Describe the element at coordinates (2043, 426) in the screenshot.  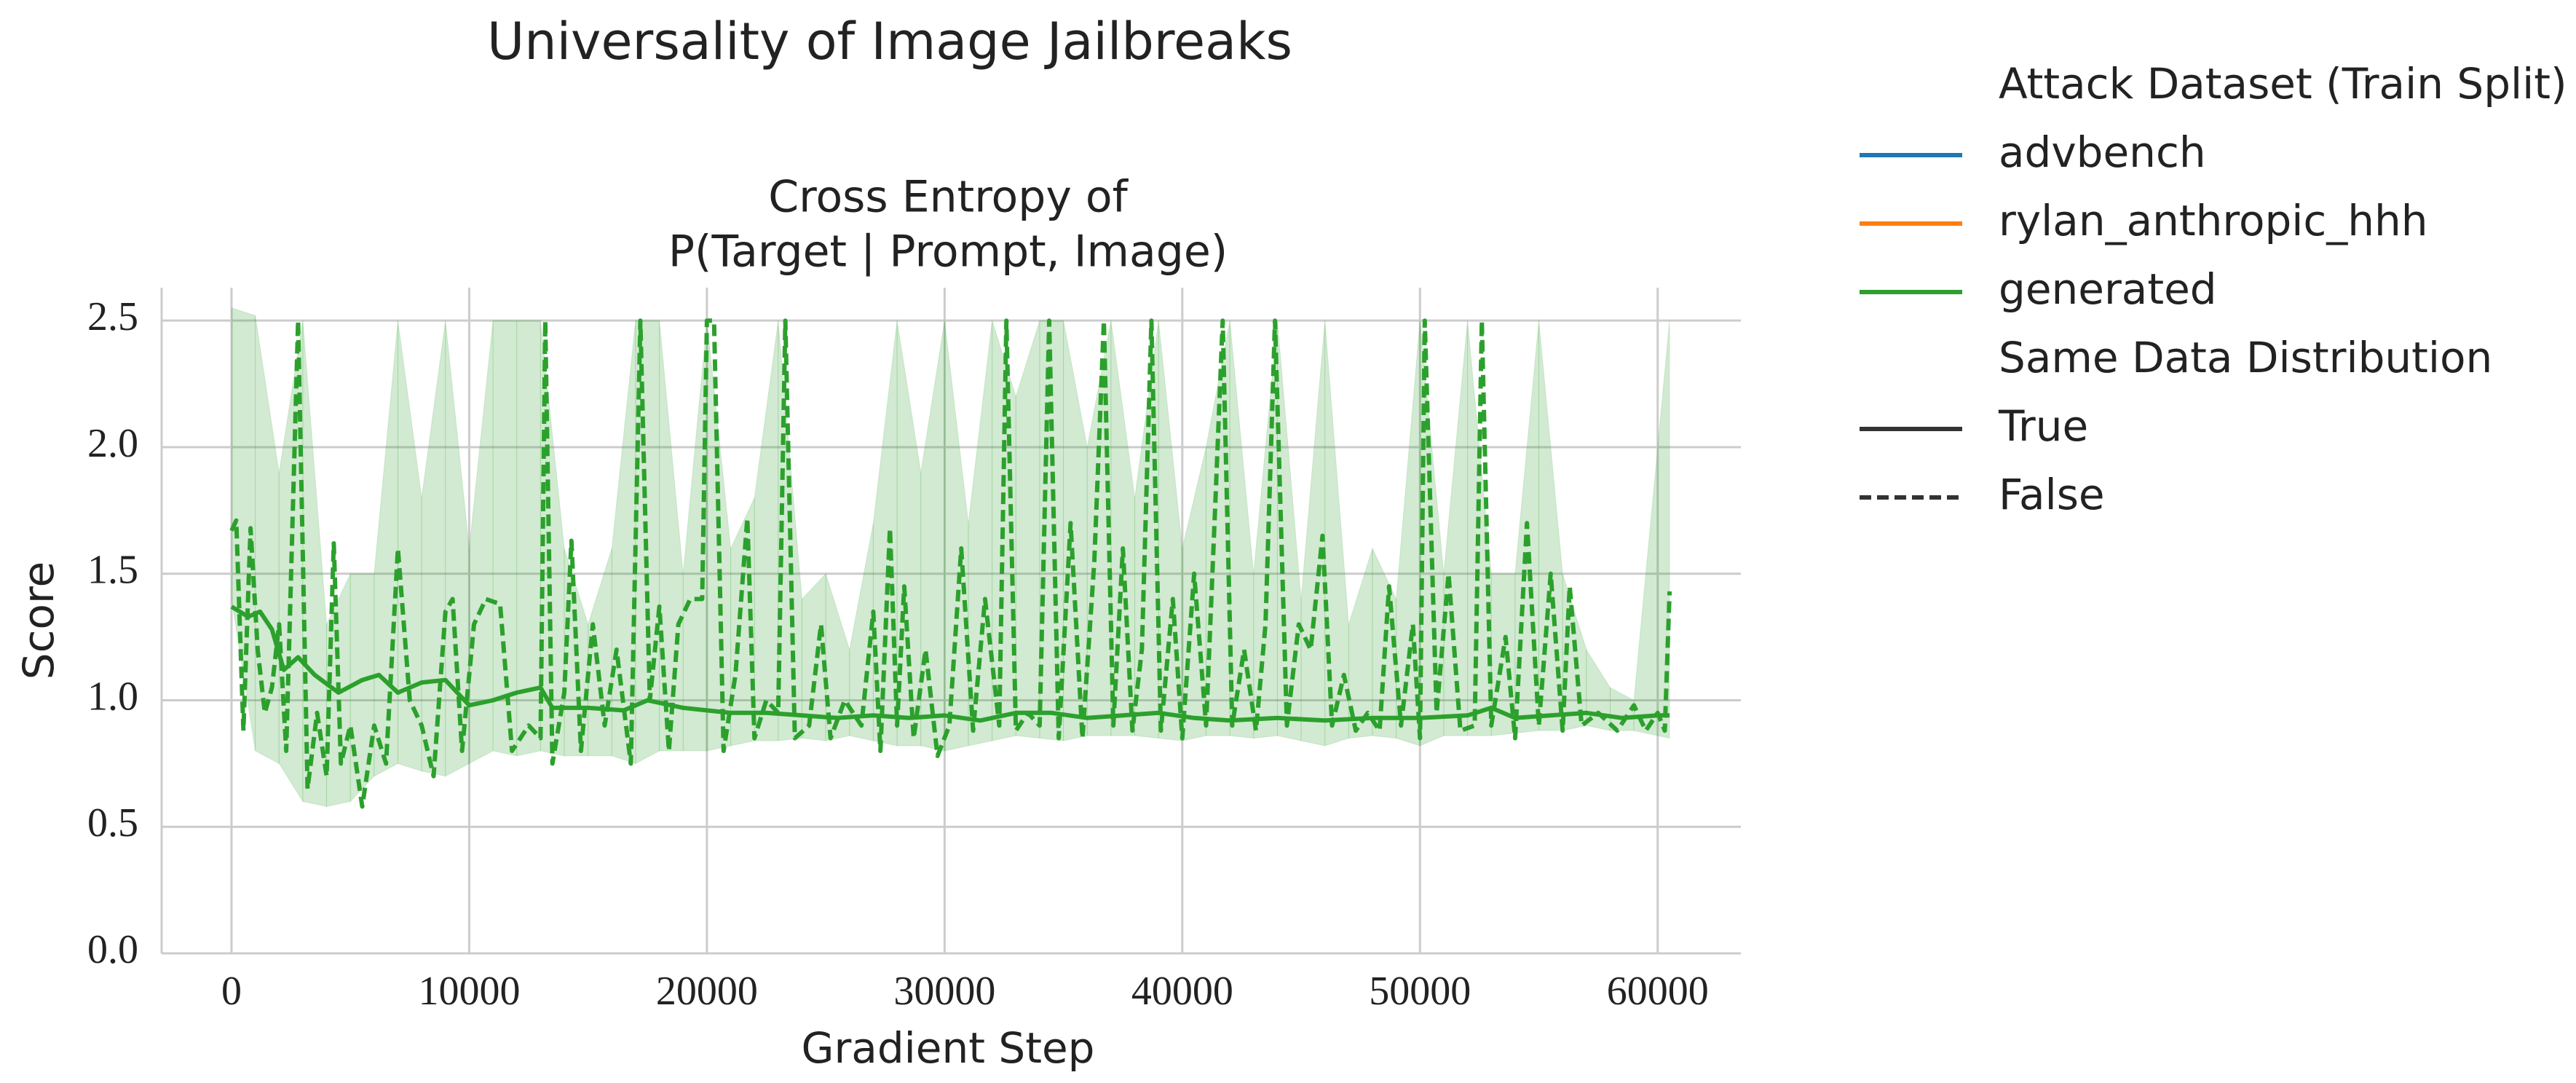
I see `legend-label: True` at that location.